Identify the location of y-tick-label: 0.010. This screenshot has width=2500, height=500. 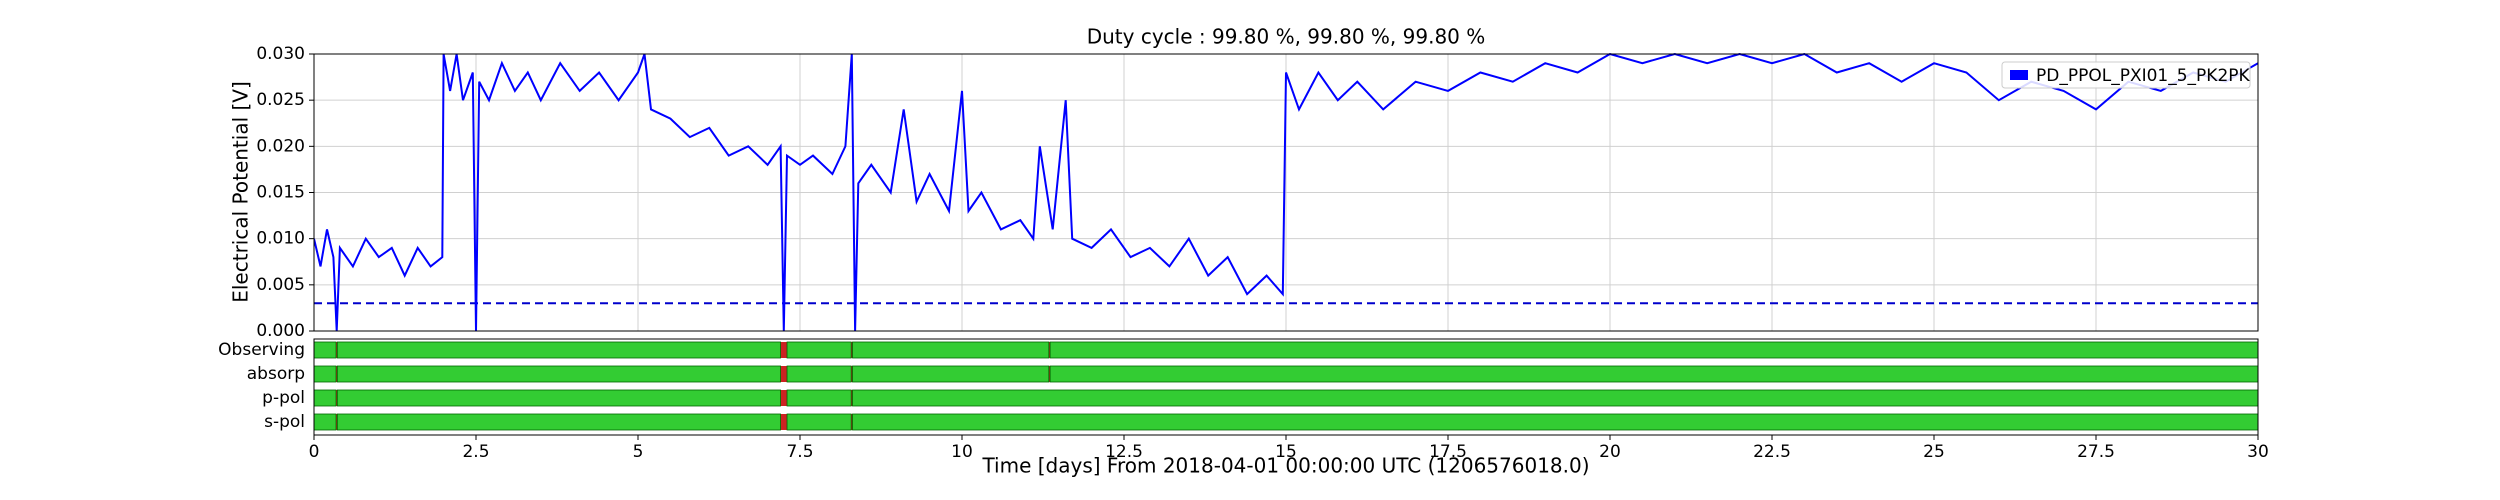
(280, 239).